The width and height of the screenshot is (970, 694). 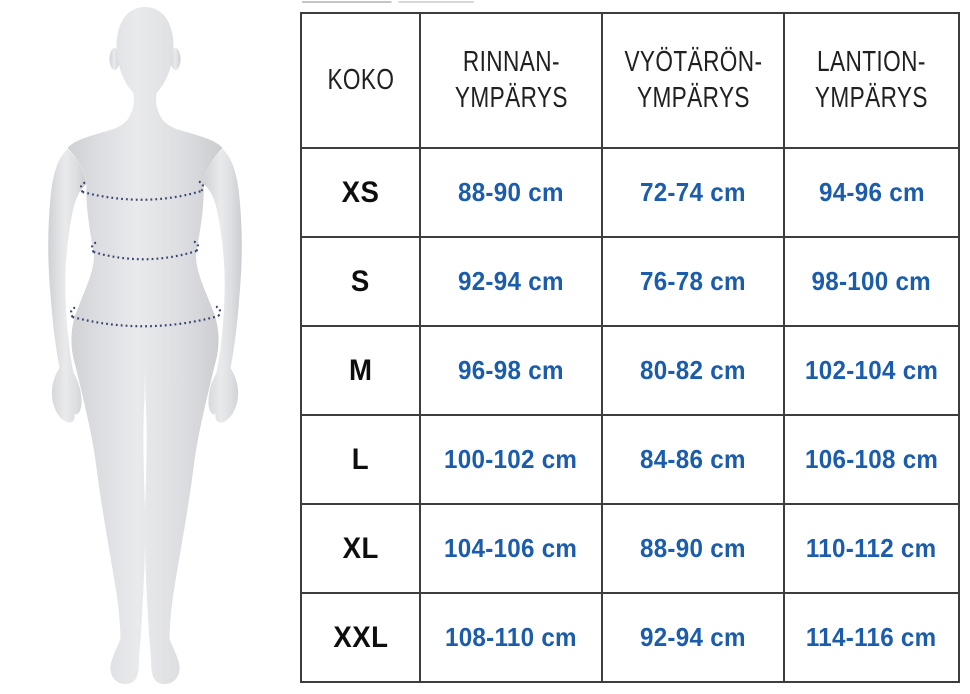 I want to click on chest-value: 88-90 cm, so click(x=511, y=192).